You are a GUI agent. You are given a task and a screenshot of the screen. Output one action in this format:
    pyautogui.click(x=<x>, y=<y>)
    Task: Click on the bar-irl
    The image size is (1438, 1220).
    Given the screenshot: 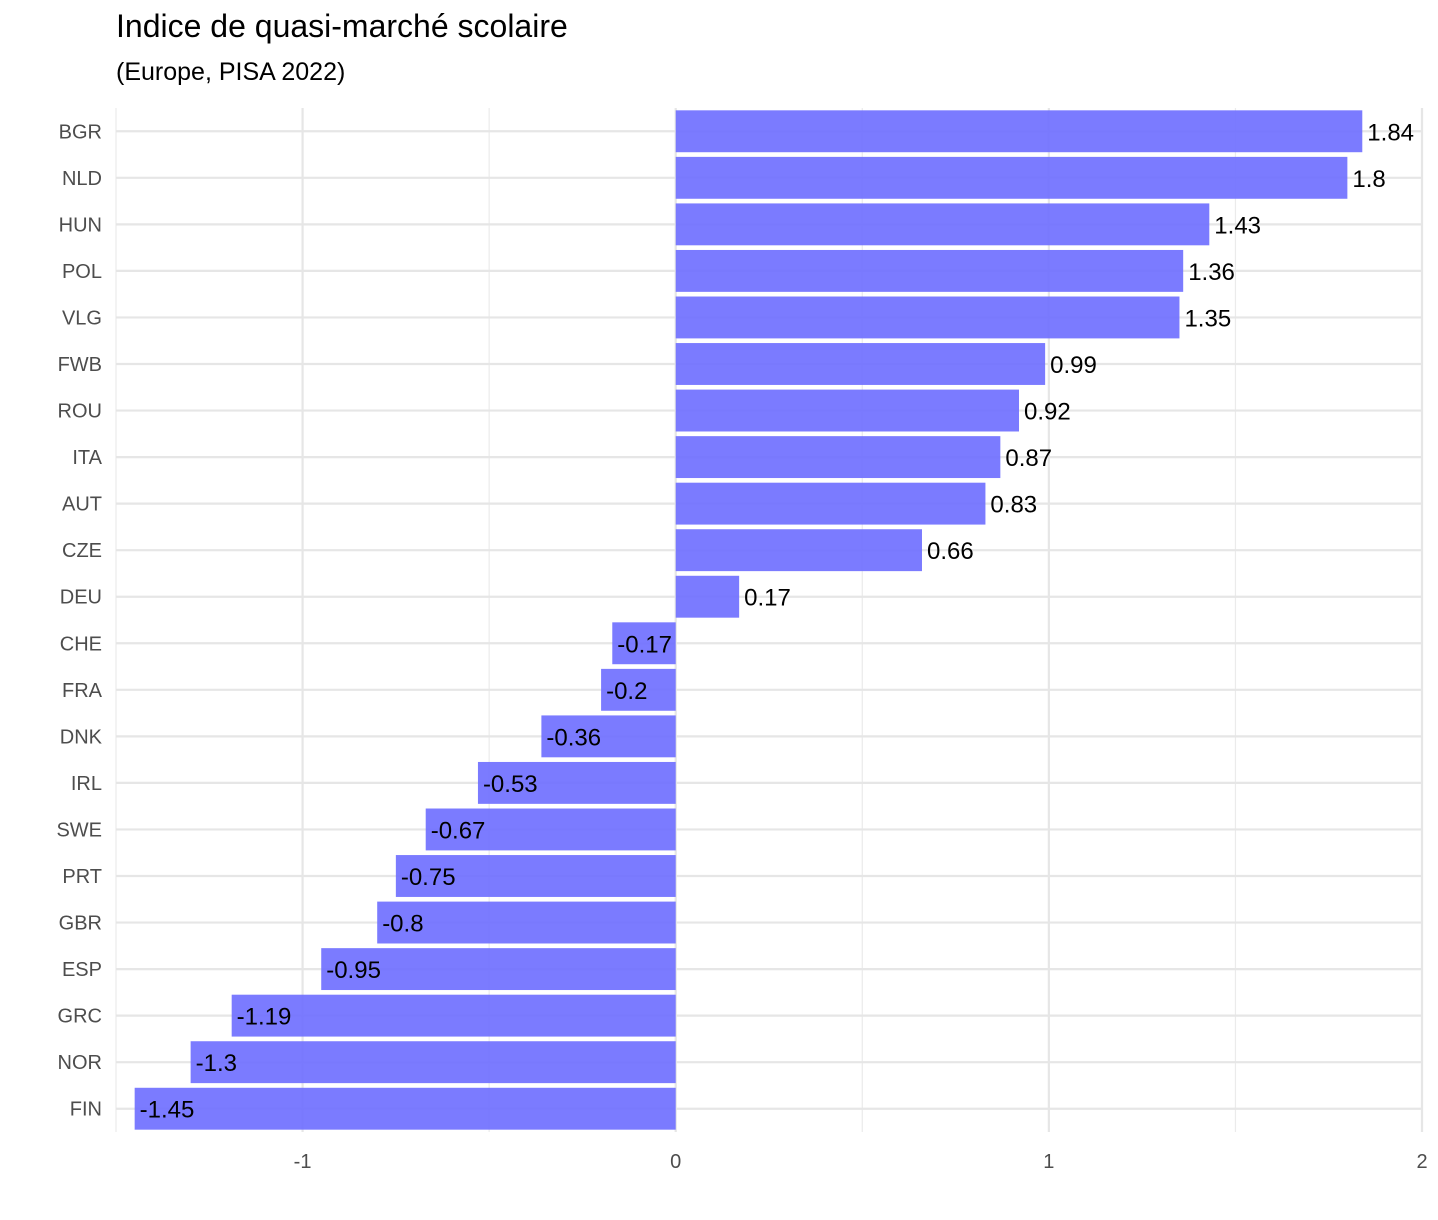 What is the action you would take?
    pyautogui.click(x=576, y=782)
    